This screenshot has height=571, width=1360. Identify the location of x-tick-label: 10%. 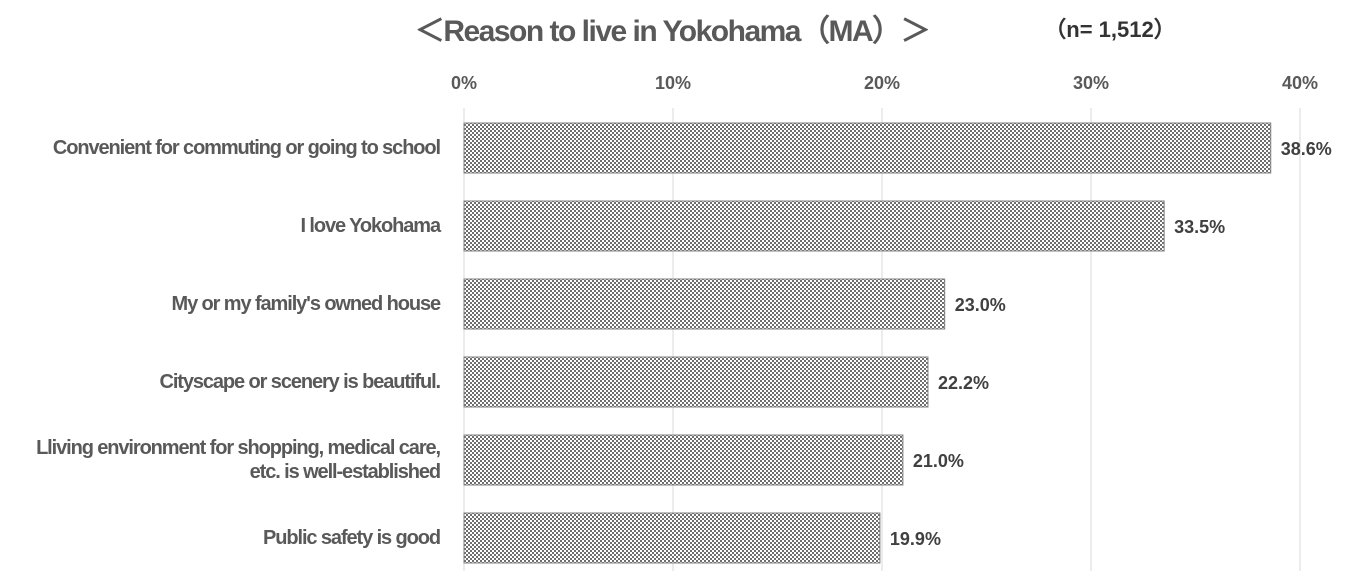
(673, 83).